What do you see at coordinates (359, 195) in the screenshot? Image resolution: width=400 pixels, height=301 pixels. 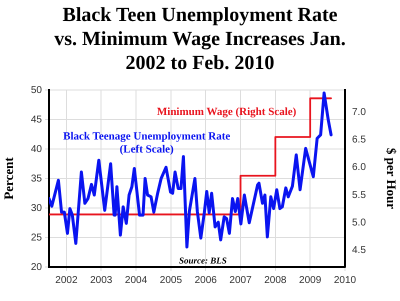 I see `y2-tick-label: 5.5` at bounding box center [359, 195].